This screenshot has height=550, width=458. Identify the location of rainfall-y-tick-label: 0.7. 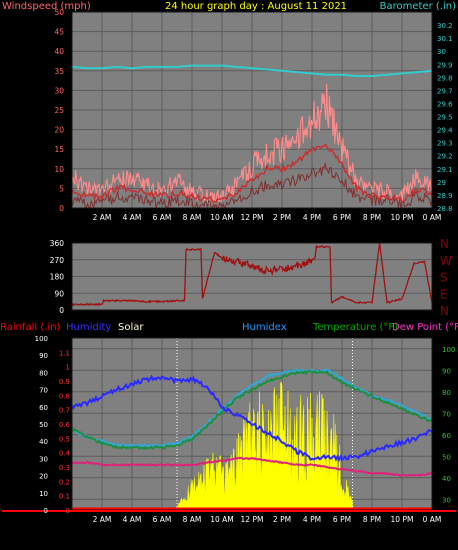
(64, 411).